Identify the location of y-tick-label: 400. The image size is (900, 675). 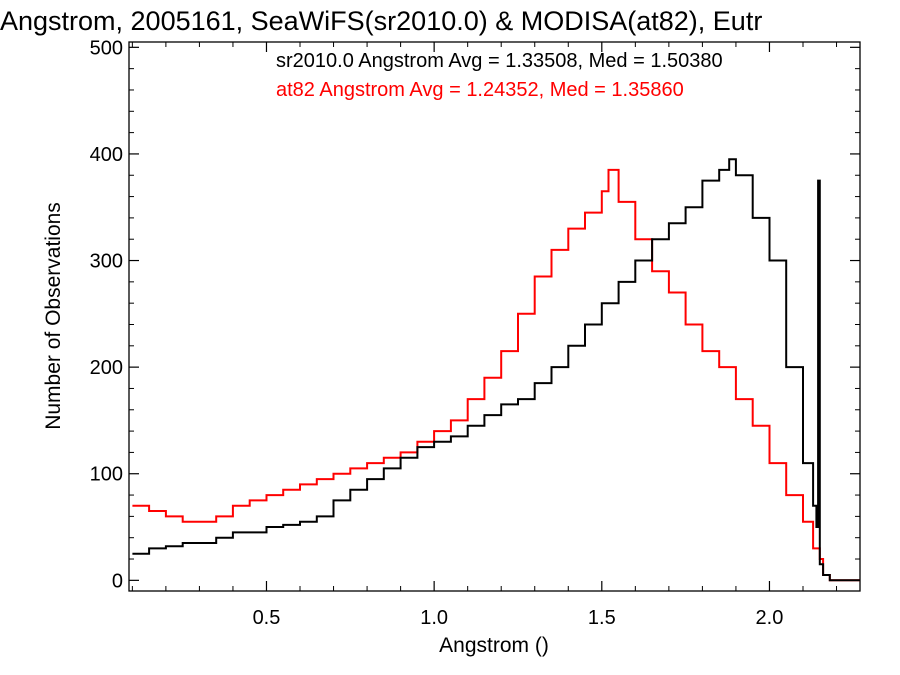
(106, 155).